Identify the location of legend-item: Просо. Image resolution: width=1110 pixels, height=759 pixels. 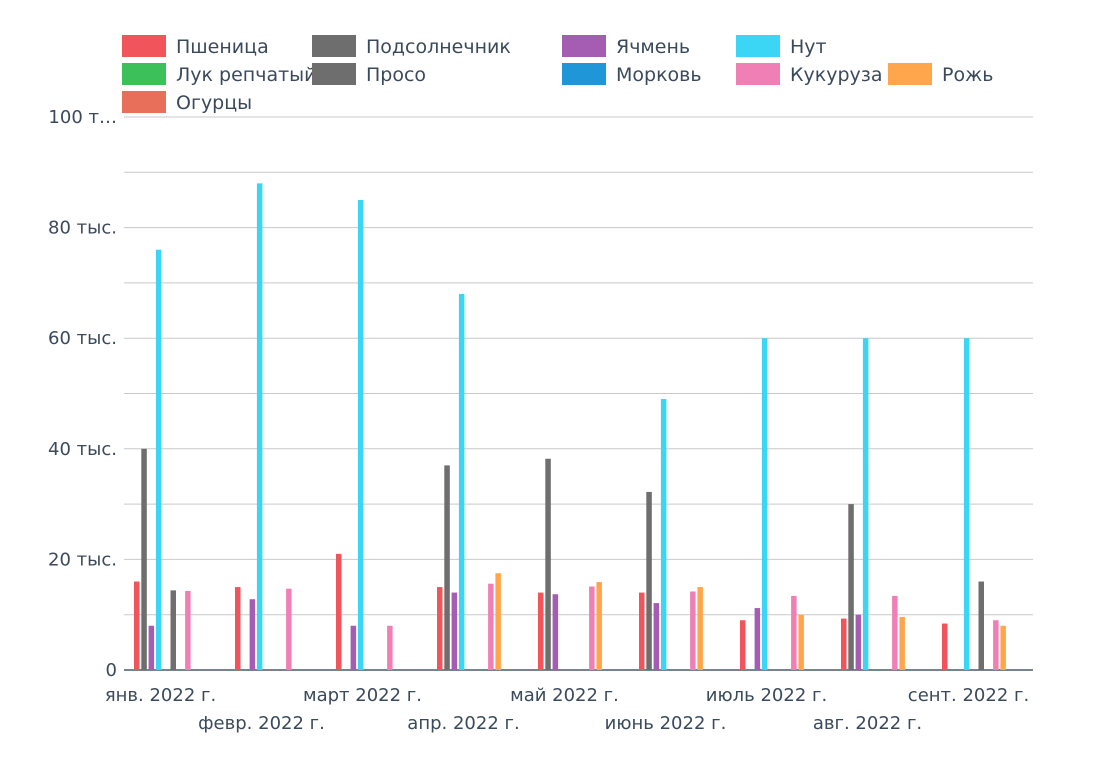
(369, 74).